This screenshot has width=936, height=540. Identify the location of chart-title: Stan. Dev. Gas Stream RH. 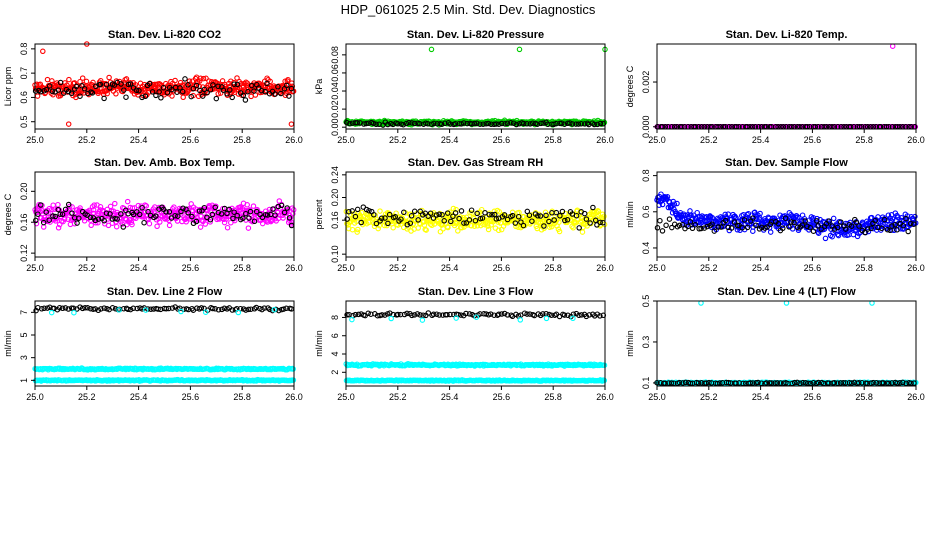
(476, 163).